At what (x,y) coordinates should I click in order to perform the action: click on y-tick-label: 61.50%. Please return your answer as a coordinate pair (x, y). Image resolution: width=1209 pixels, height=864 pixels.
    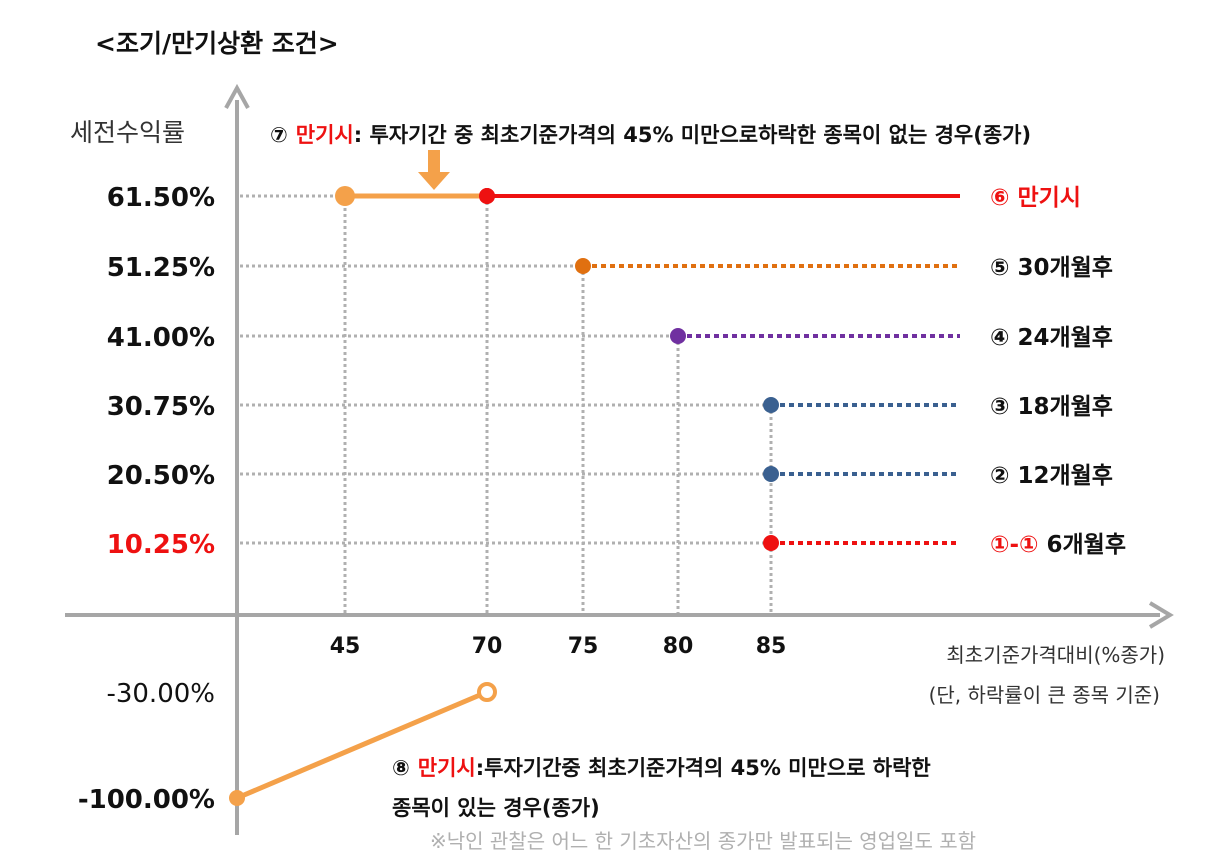
    Looking at the image, I should click on (161, 198).